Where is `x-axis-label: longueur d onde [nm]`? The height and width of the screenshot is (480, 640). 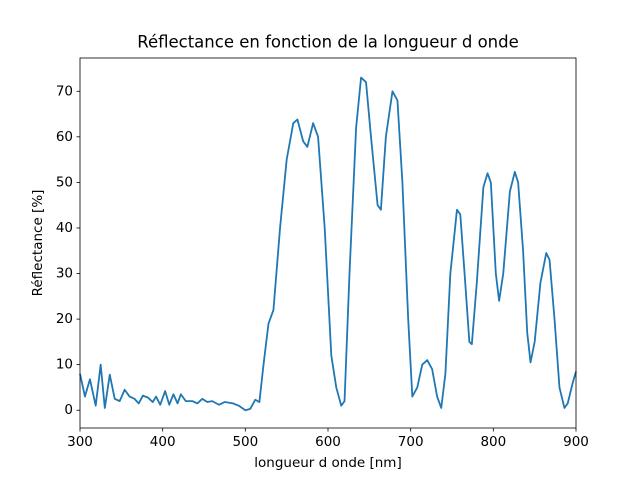 x-axis-label: longueur d onde [nm] is located at coordinates (327, 463).